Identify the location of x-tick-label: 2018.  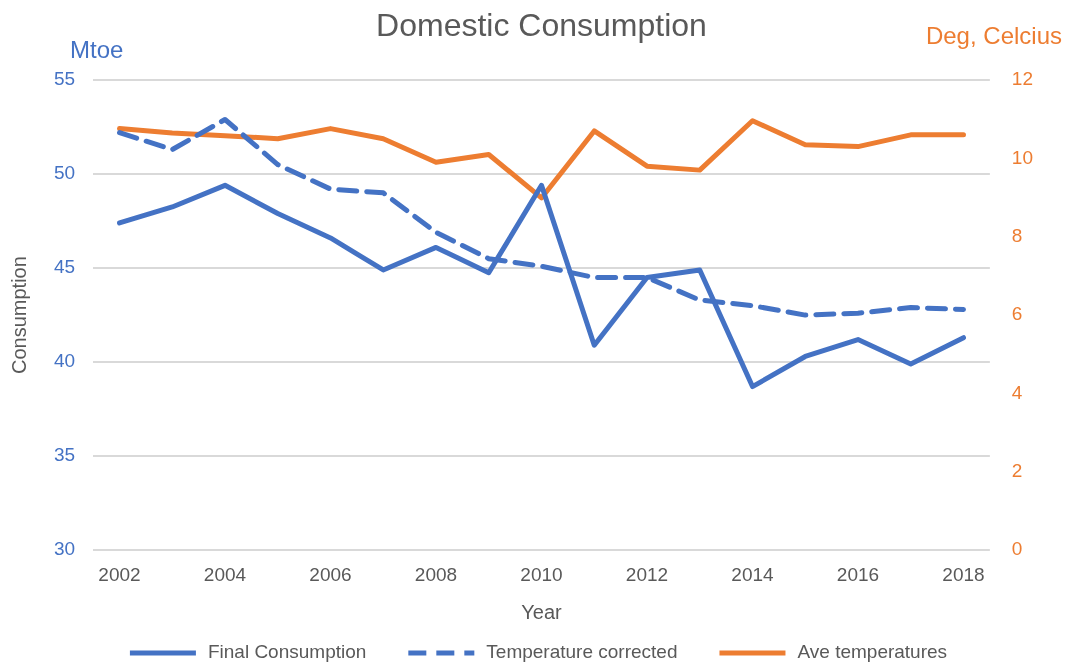
(963, 574).